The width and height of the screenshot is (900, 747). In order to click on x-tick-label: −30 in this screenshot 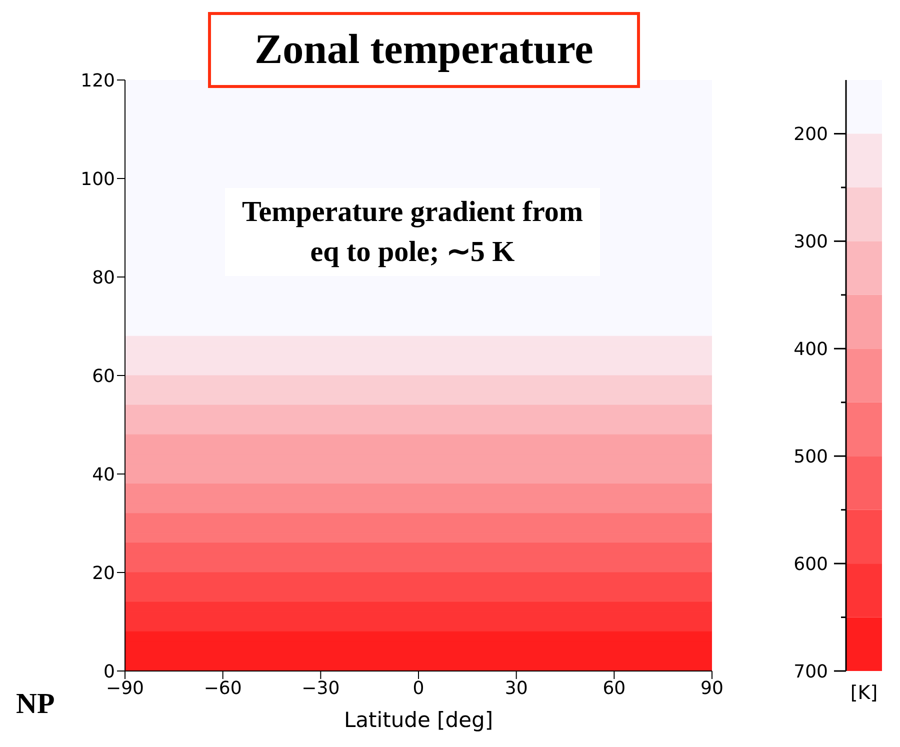, I will do `click(321, 688)`.